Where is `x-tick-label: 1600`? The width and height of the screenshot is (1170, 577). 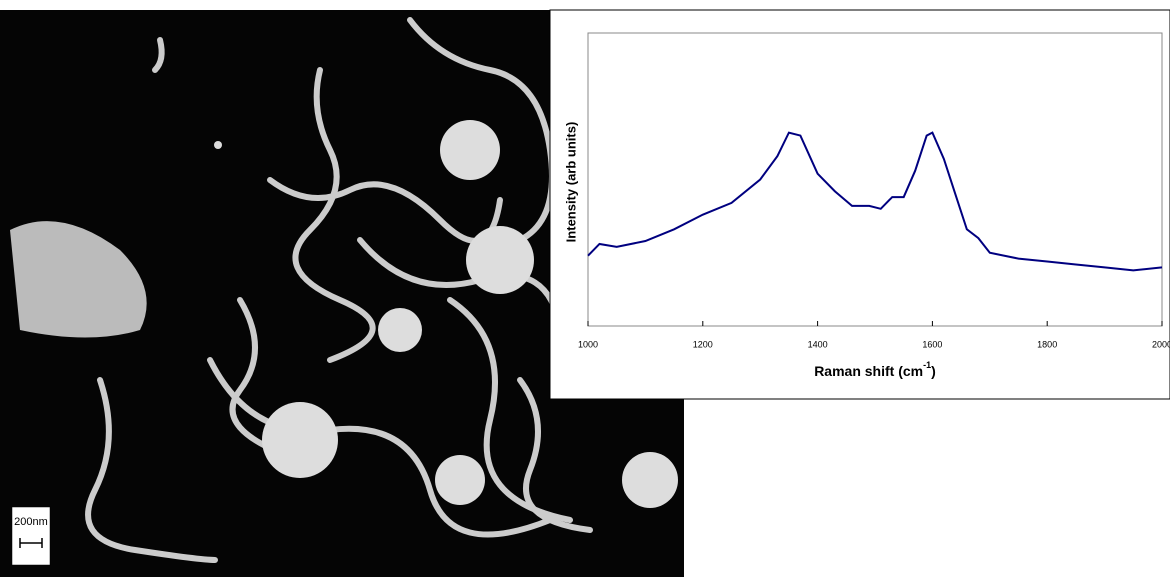
x-tick-label: 1600 is located at coordinates (932, 344).